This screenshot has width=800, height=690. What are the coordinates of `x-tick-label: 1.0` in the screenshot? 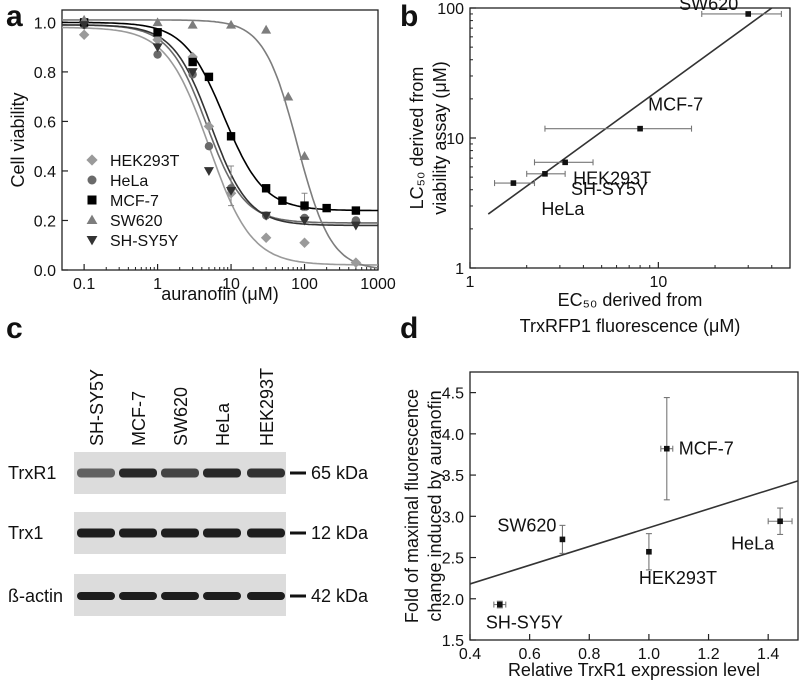 It's located at (649, 654).